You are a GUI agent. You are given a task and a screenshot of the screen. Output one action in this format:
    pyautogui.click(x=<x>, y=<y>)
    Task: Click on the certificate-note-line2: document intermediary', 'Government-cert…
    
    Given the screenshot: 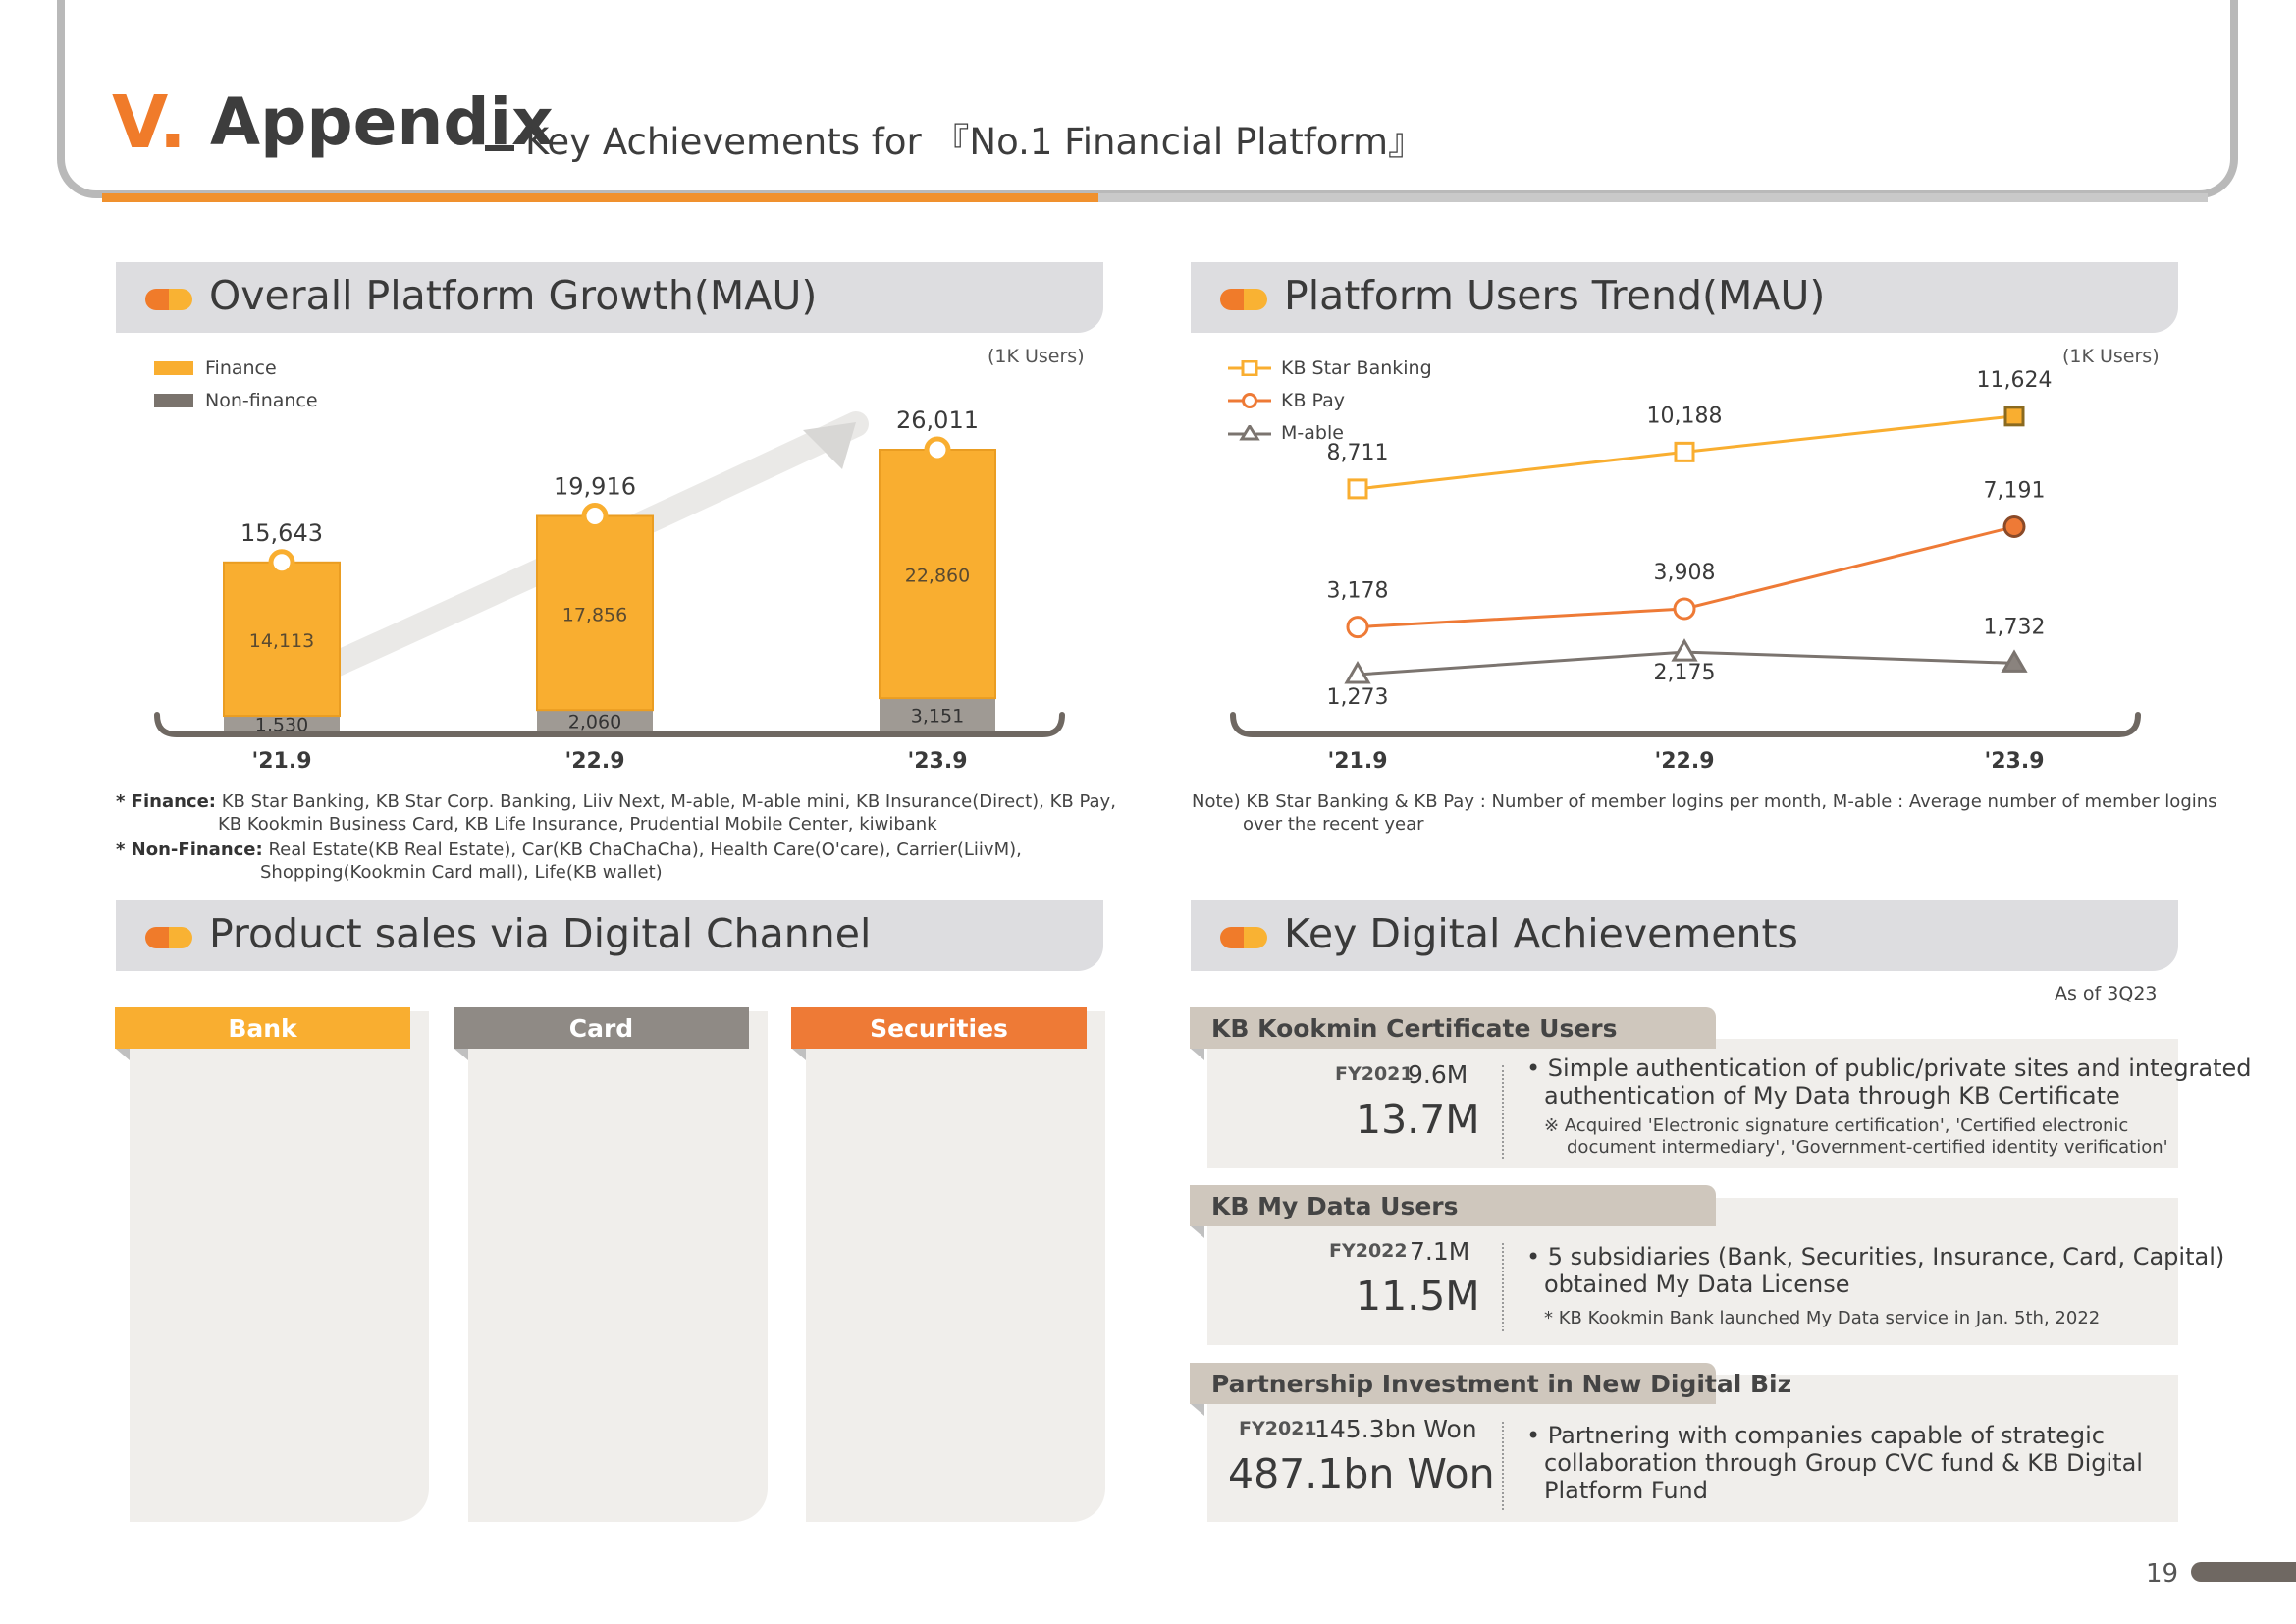 What is the action you would take?
    pyautogui.click(x=1868, y=1147)
    